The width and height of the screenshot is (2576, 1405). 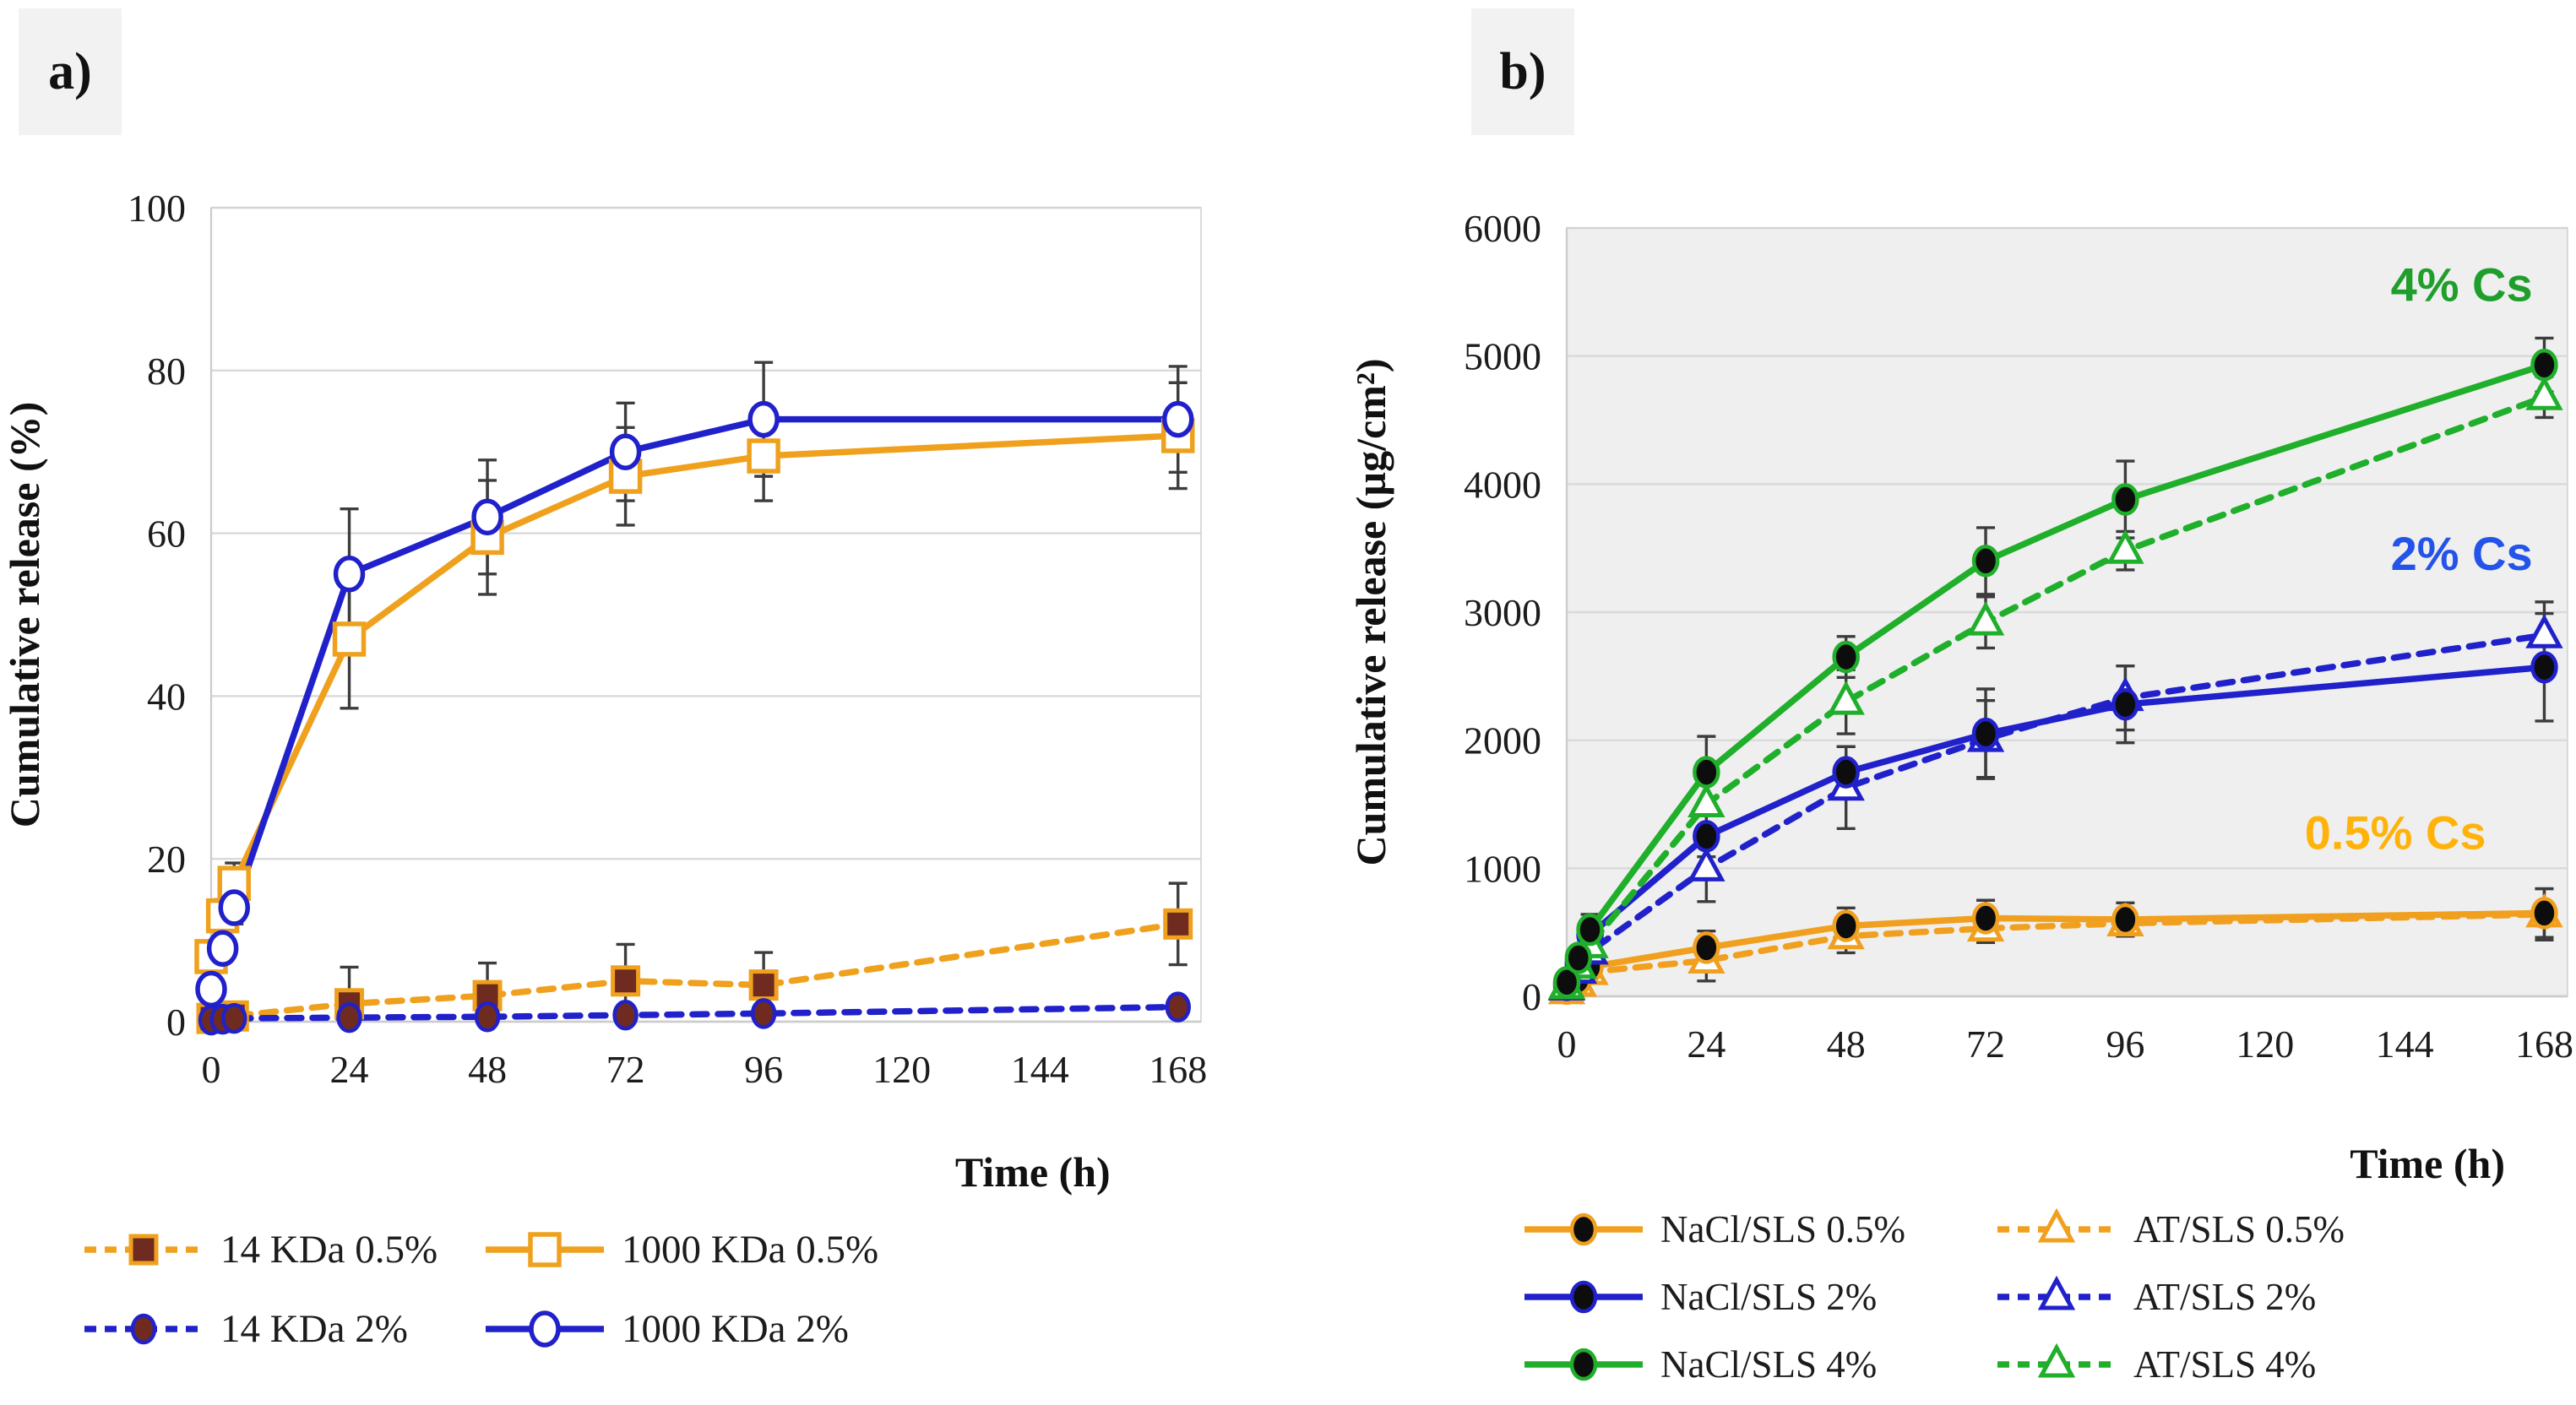 What do you see at coordinates (2405, 1044) in the screenshot?
I see `x-tick-label: 144` at bounding box center [2405, 1044].